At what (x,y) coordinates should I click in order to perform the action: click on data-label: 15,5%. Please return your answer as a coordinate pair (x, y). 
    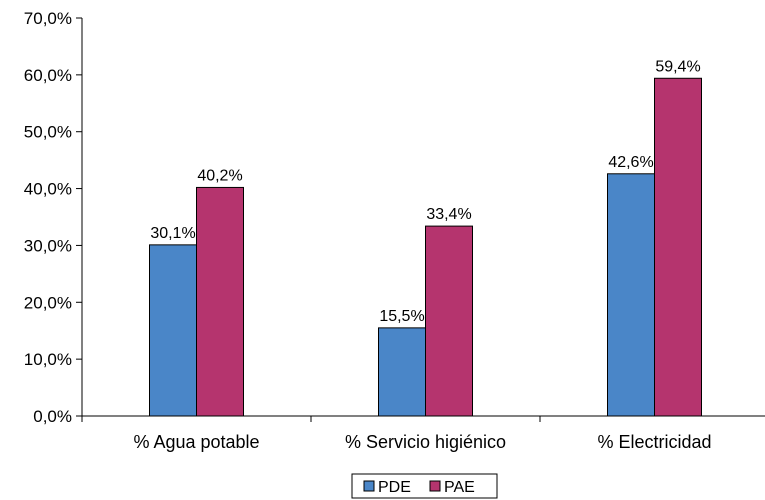
    Looking at the image, I should click on (401, 316).